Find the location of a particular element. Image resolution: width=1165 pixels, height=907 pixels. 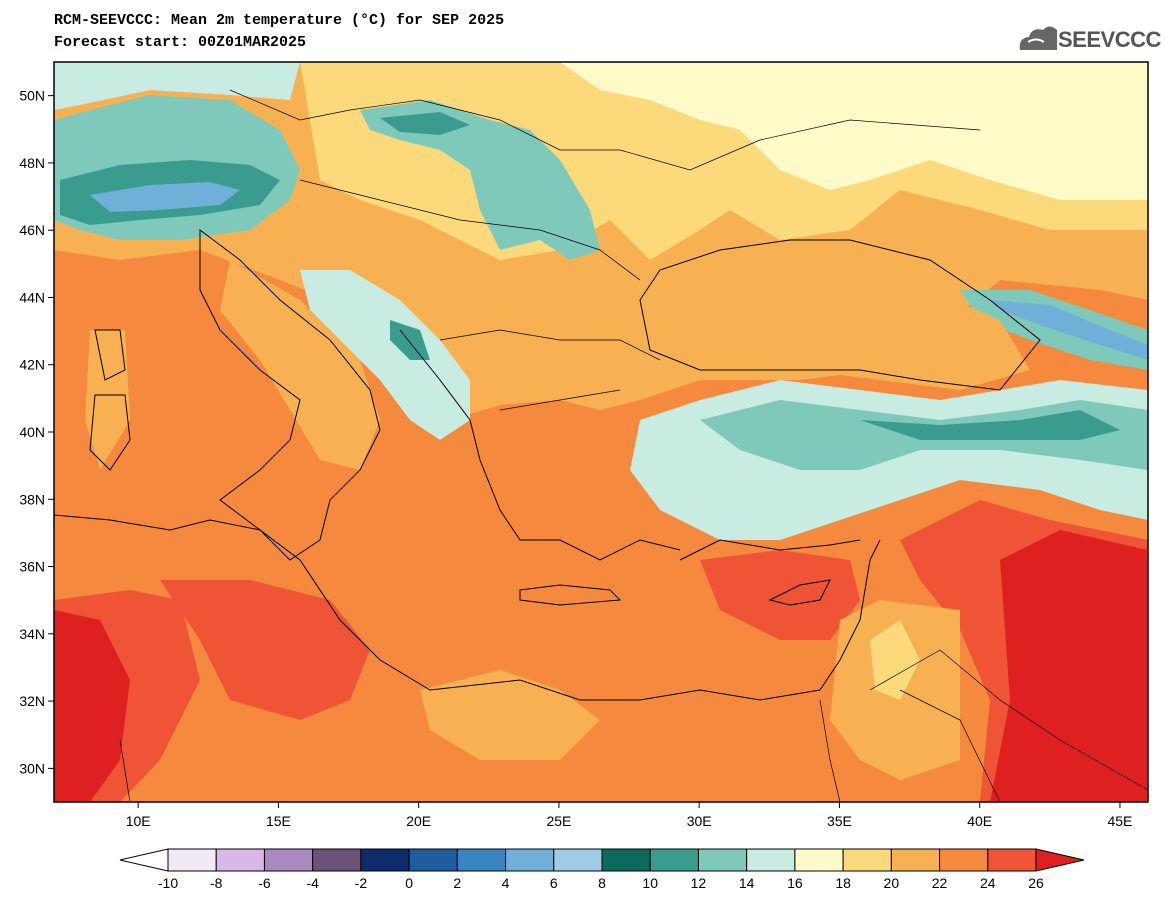

lon-tick-label: 35E is located at coordinates (839, 821).